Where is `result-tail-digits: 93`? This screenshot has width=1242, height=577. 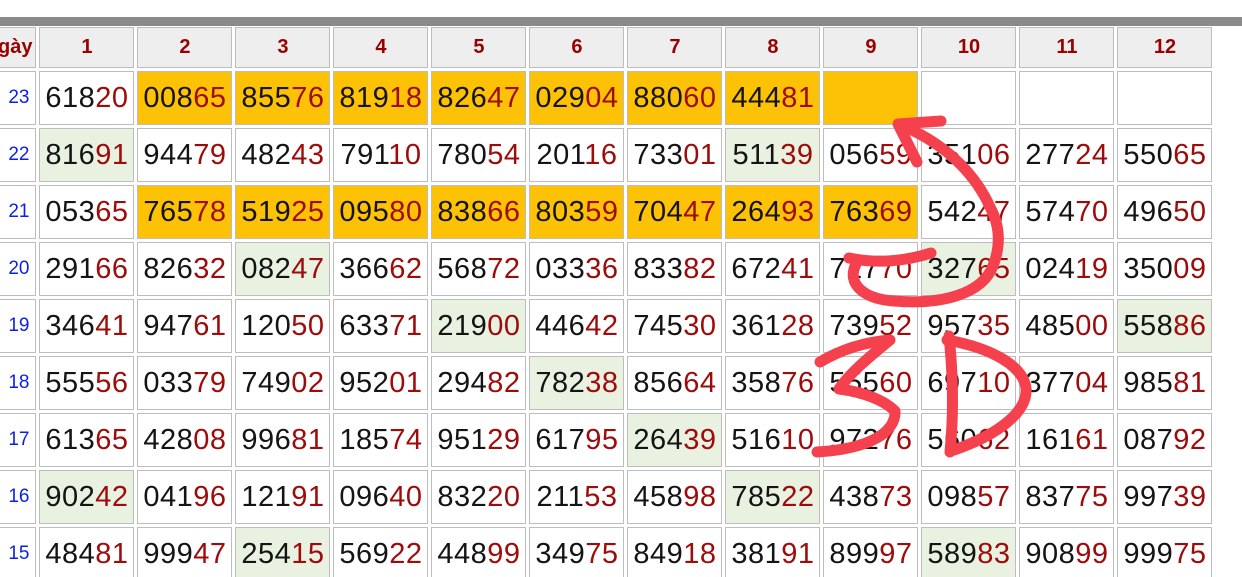
result-tail-digits: 93 is located at coordinates (798, 211).